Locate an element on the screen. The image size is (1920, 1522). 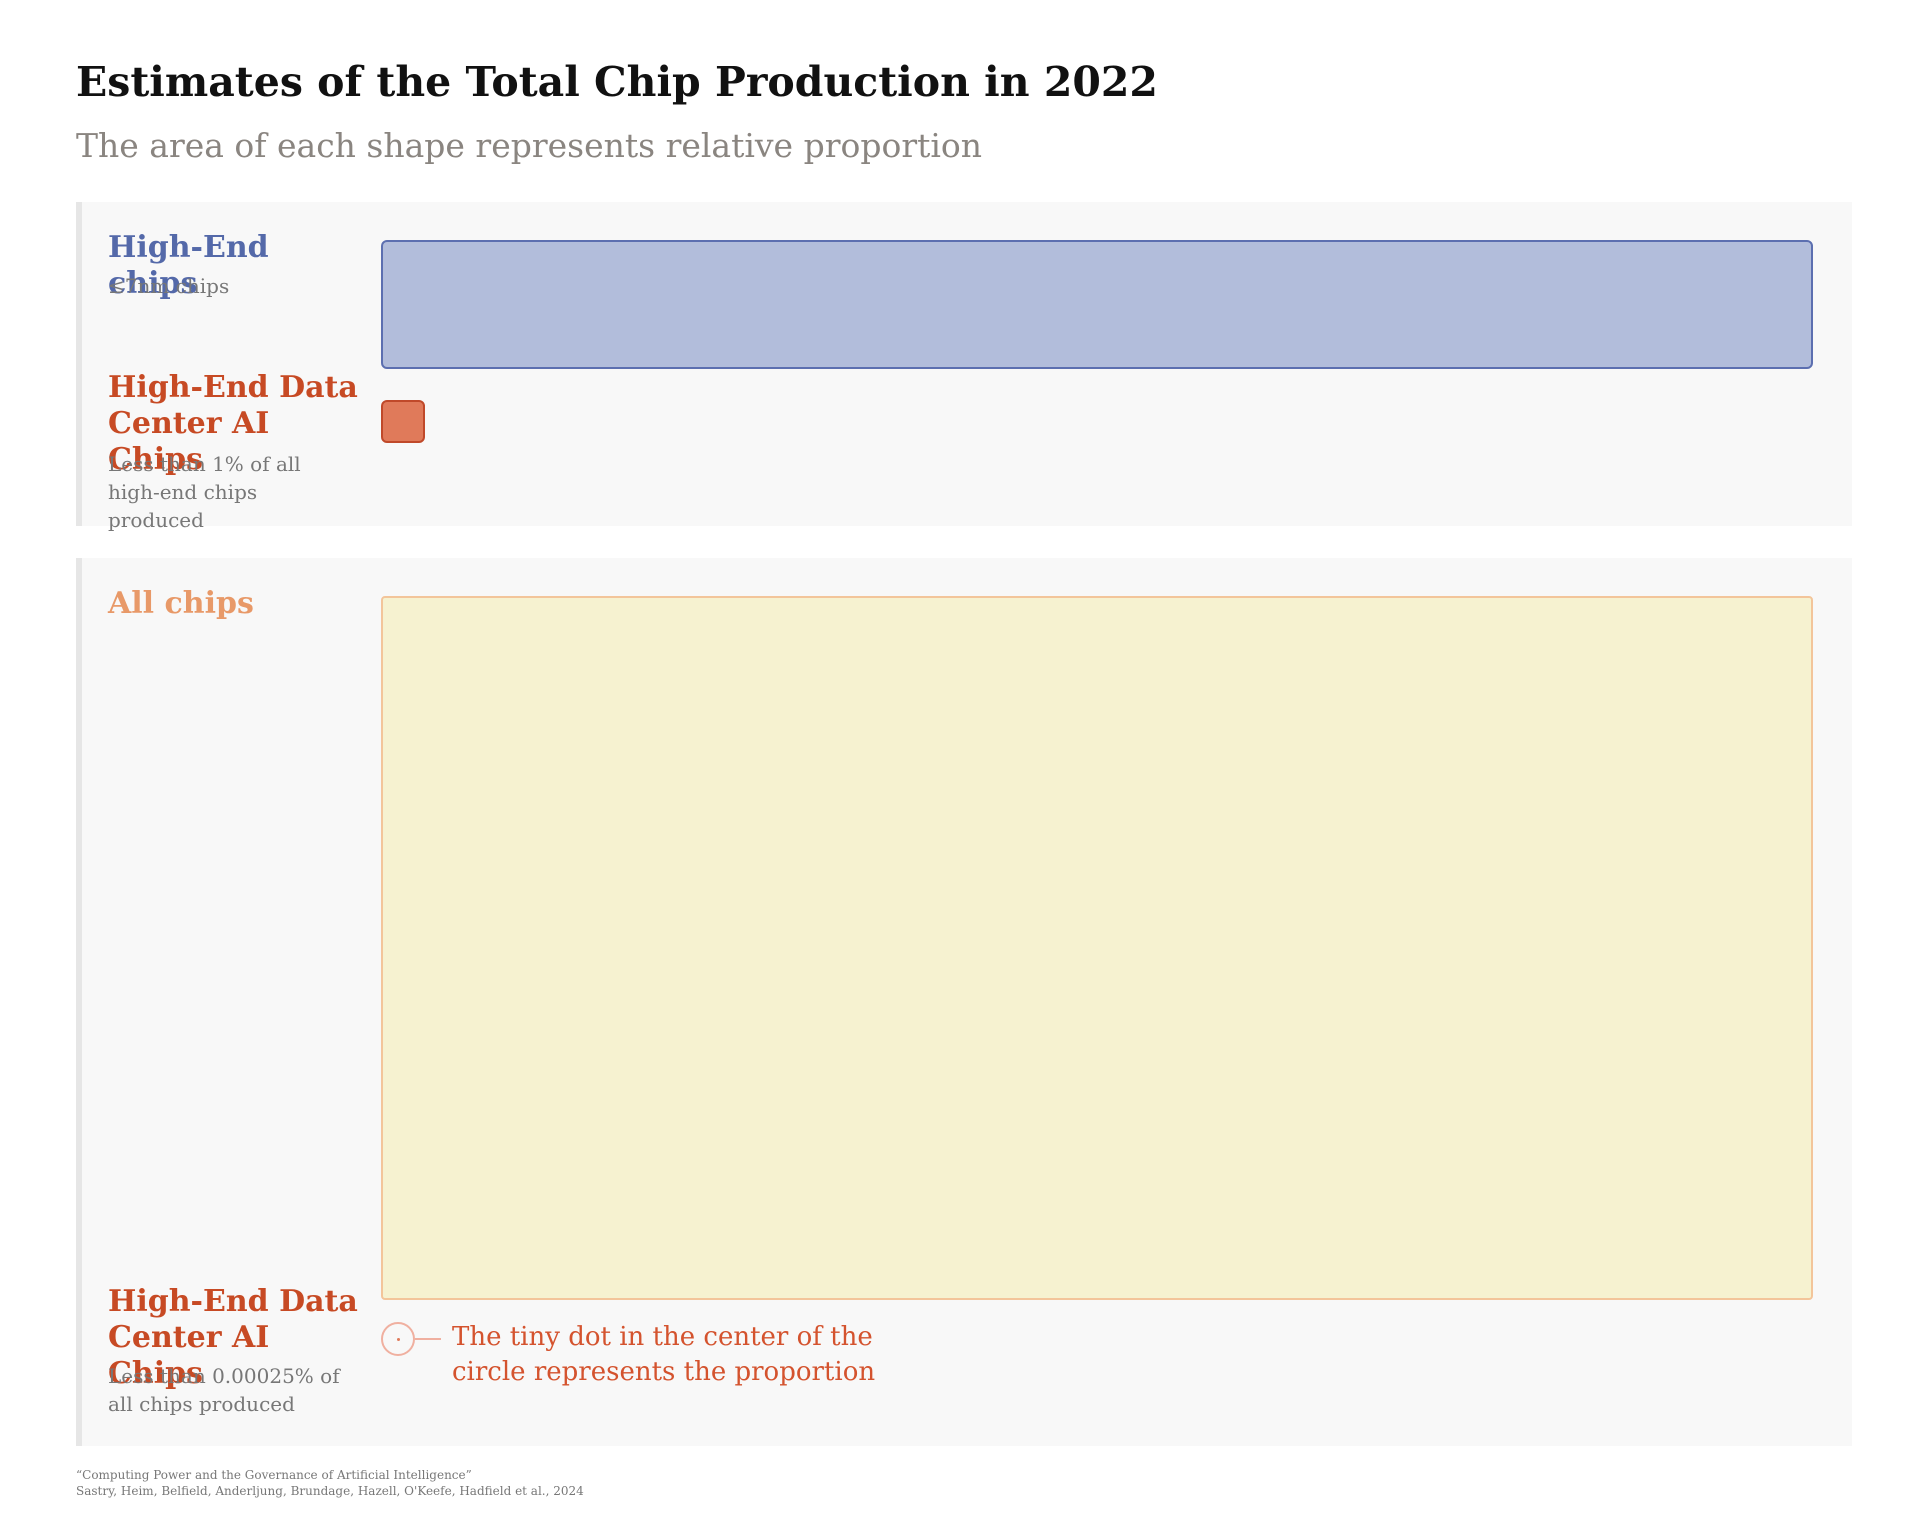
proportion-dot is located at coordinates (398, 1339).